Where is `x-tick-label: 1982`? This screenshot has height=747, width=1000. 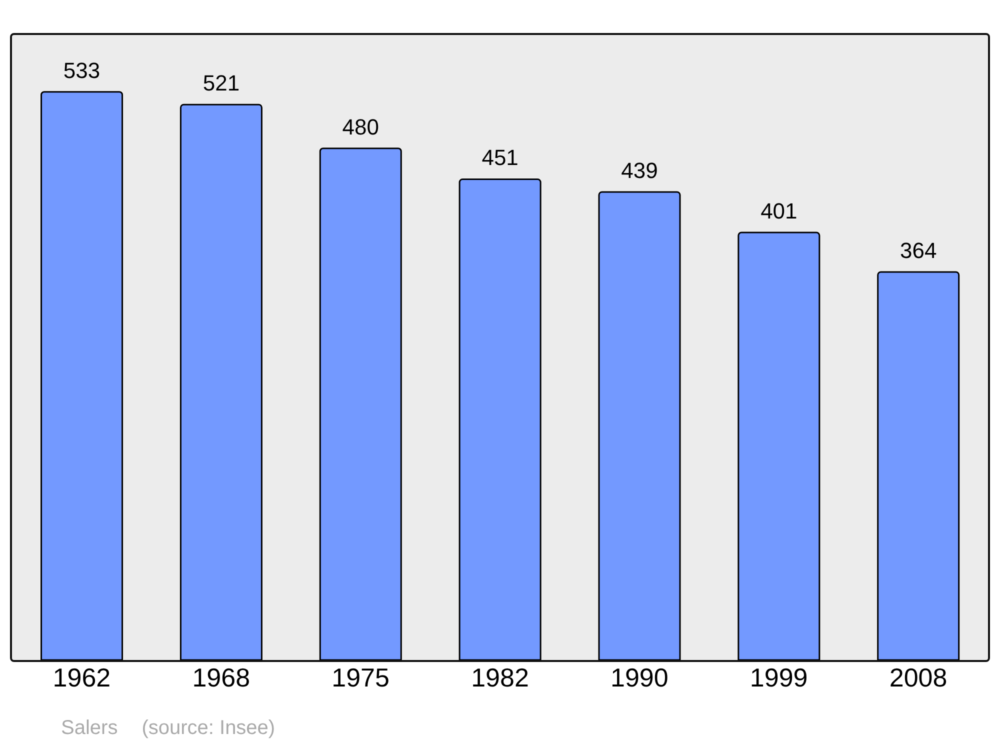 x-tick-label: 1982 is located at coordinates (500, 677).